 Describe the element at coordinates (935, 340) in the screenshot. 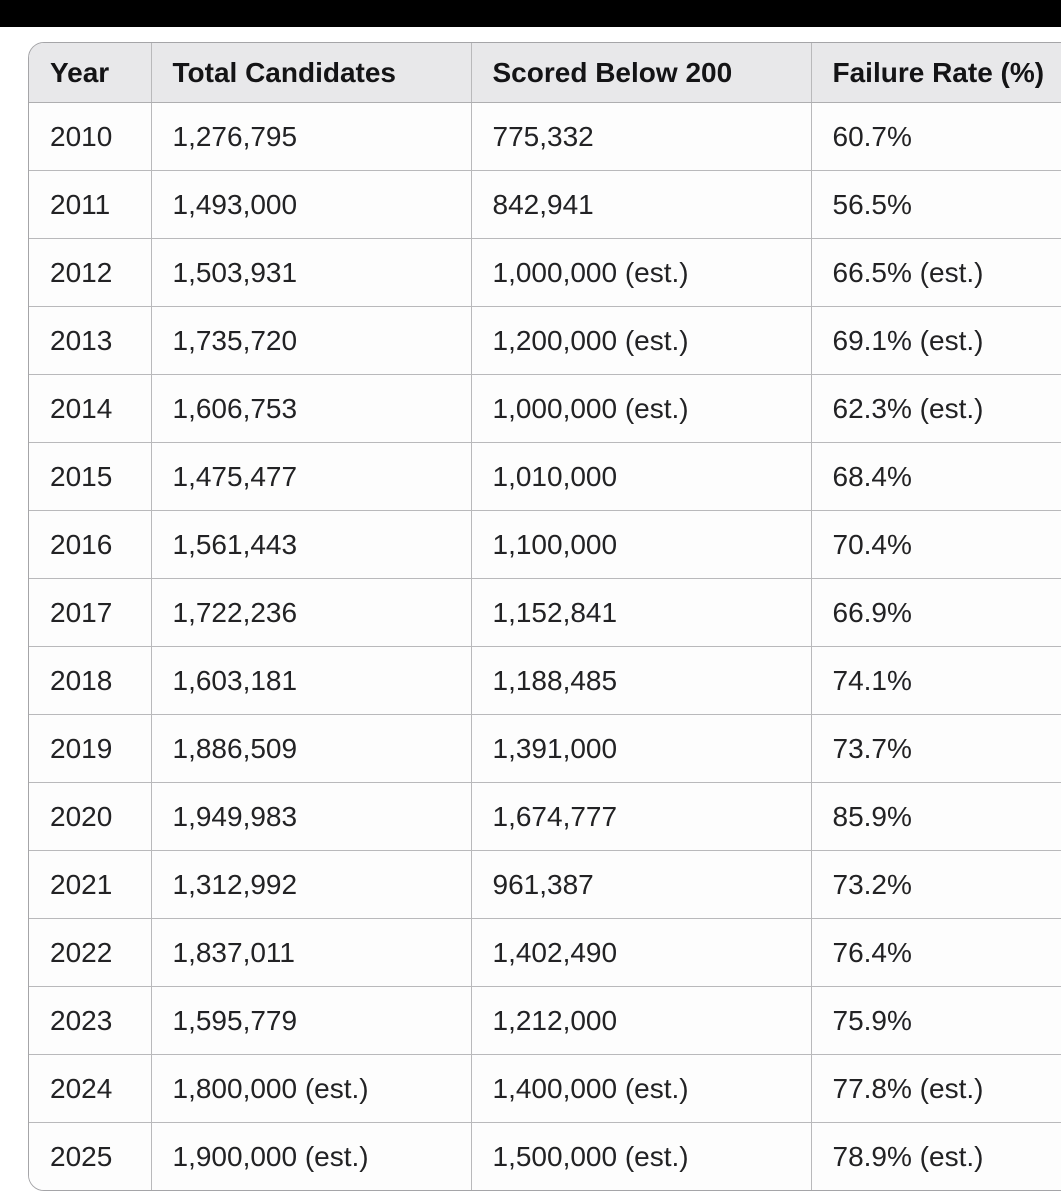

I see `cell-rate: 69.1% (est.)` at that location.